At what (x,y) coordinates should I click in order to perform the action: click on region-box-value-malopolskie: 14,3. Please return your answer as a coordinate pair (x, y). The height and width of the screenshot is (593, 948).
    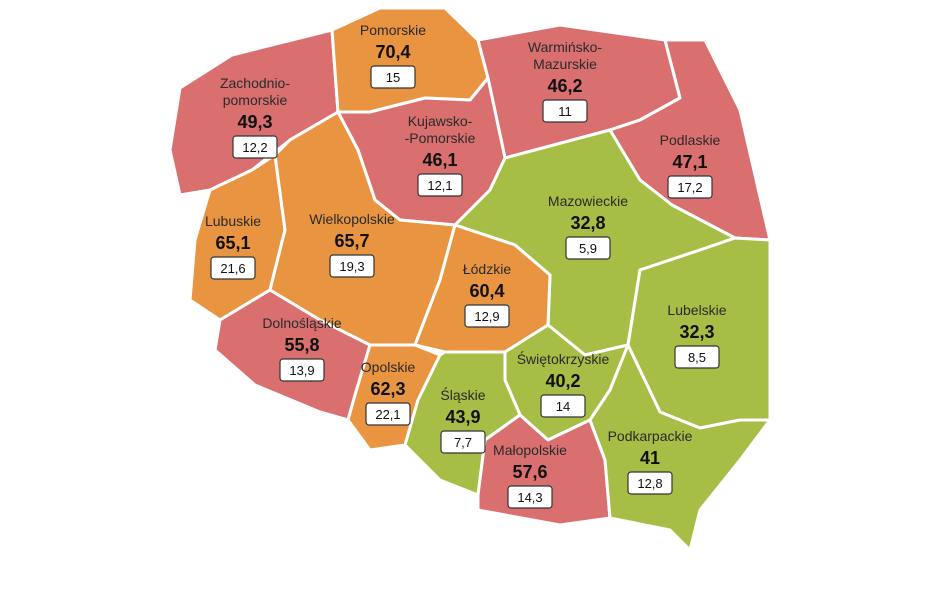
    Looking at the image, I should click on (529, 497).